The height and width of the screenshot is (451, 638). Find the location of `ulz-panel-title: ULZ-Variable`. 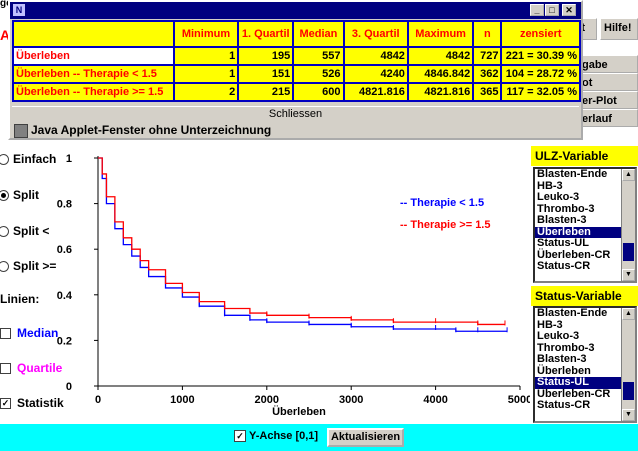

ulz-panel-title: ULZ-Variable is located at coordinates (584, 156).